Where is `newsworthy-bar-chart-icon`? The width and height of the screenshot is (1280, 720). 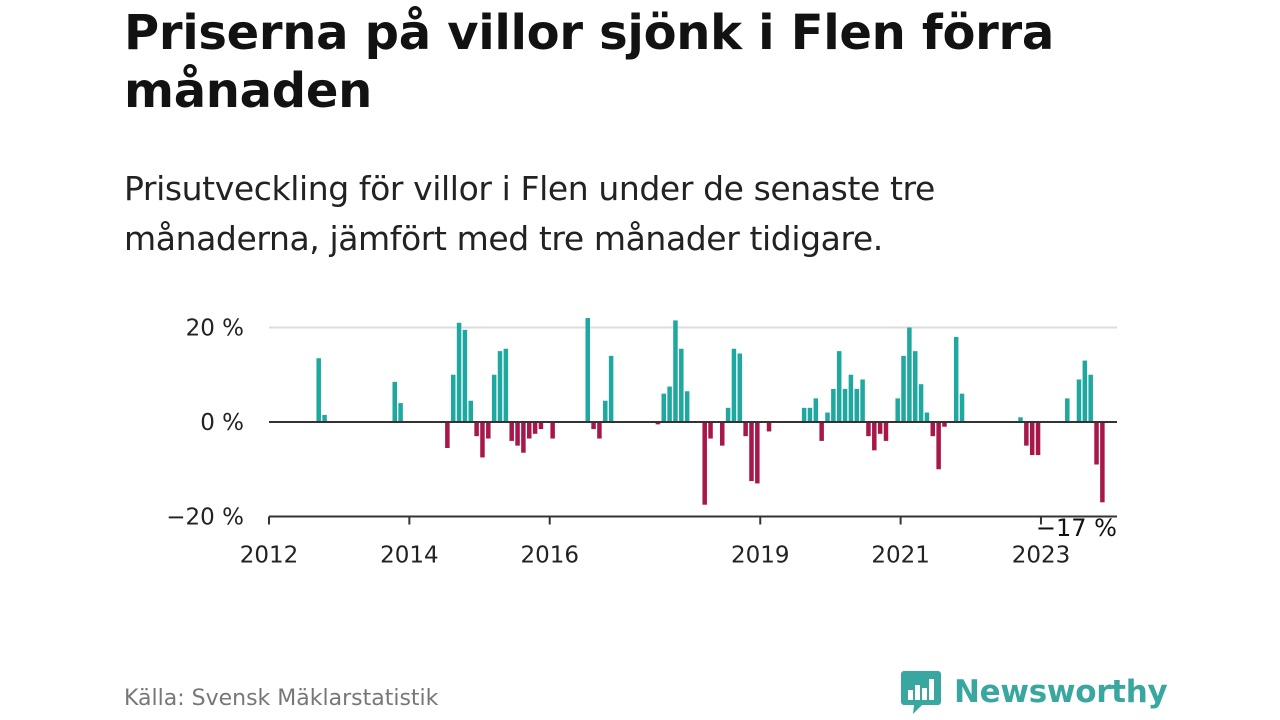
newsworthy-bar-chart-icon is located at coordinates (921, 692).